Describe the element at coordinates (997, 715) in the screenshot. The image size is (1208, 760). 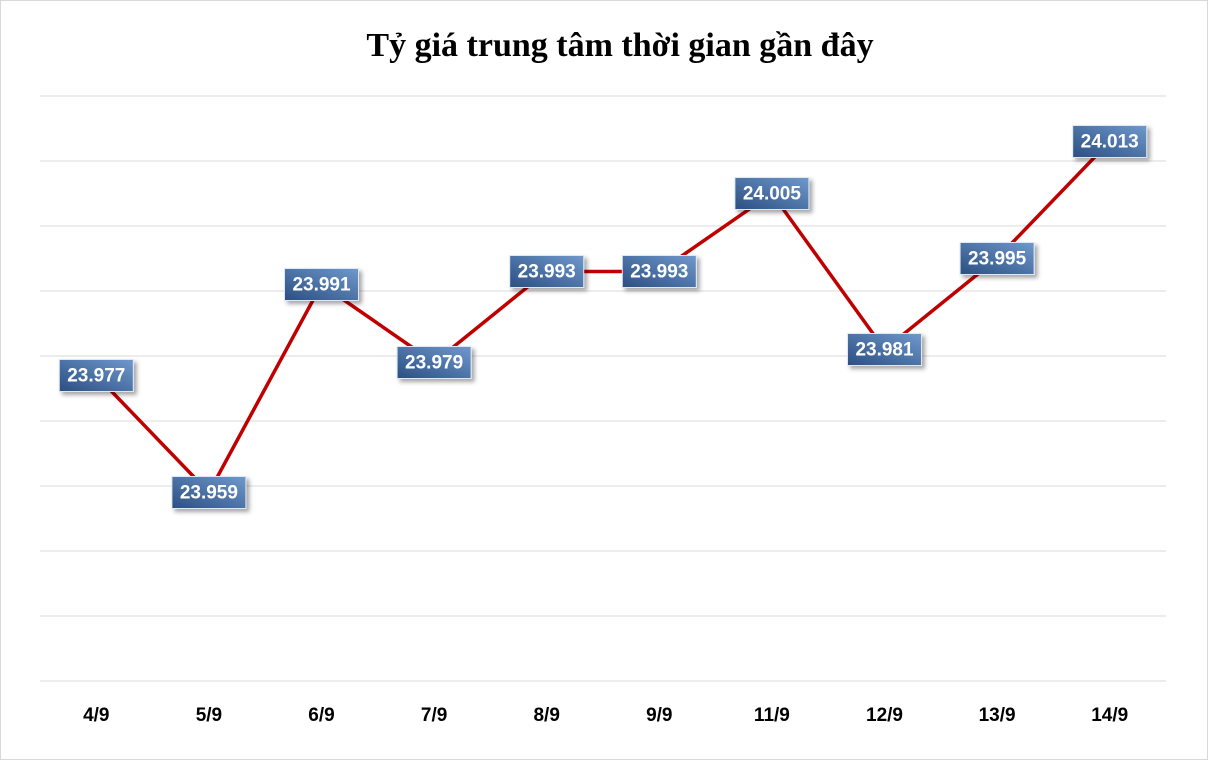
I see `x-tick-label: 13/9` at that location.